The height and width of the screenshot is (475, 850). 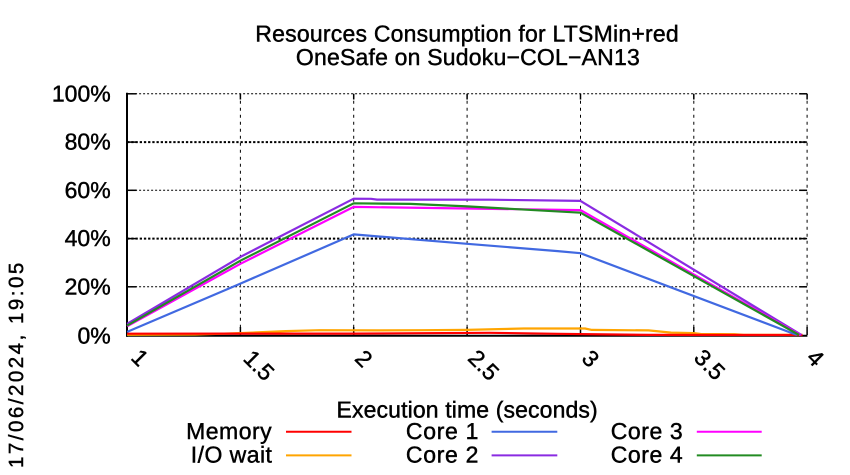 What do you see at coordinates (88, 142) in the screenshot?
I see `svg-text: 80%` at bounding box center [88, 142].